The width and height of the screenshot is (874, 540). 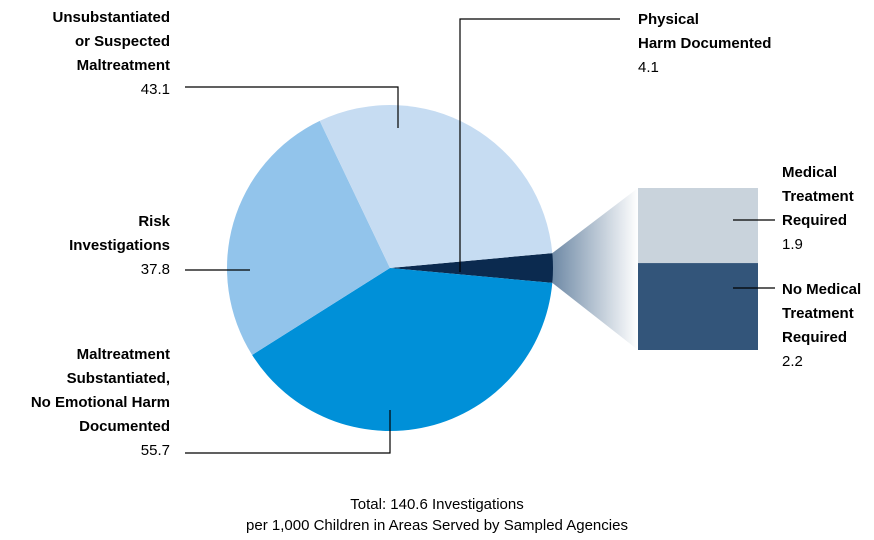 What do you see at coordinates (792, 244) in the screenshot?
I see `value-label: 1.9` at bounding box center [792, 244].